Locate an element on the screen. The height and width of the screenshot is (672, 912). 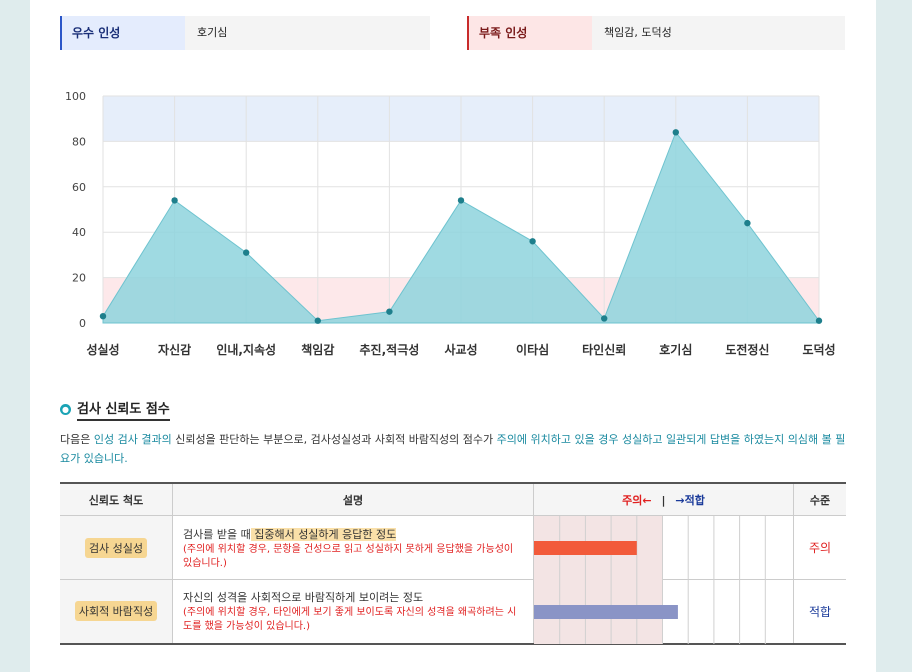
desc-part2: 인성 검사 결과의 is located at coordinates (132, 439).